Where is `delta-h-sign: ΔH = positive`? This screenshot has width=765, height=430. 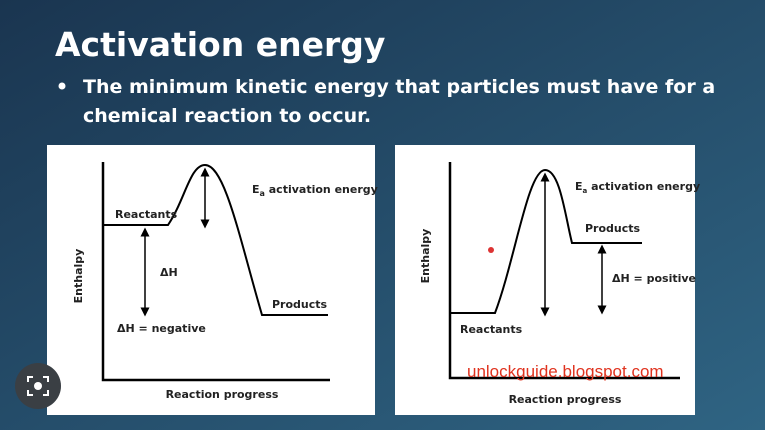 delta-h-sign: ΔH = positive is located at coordinates (654, 278).